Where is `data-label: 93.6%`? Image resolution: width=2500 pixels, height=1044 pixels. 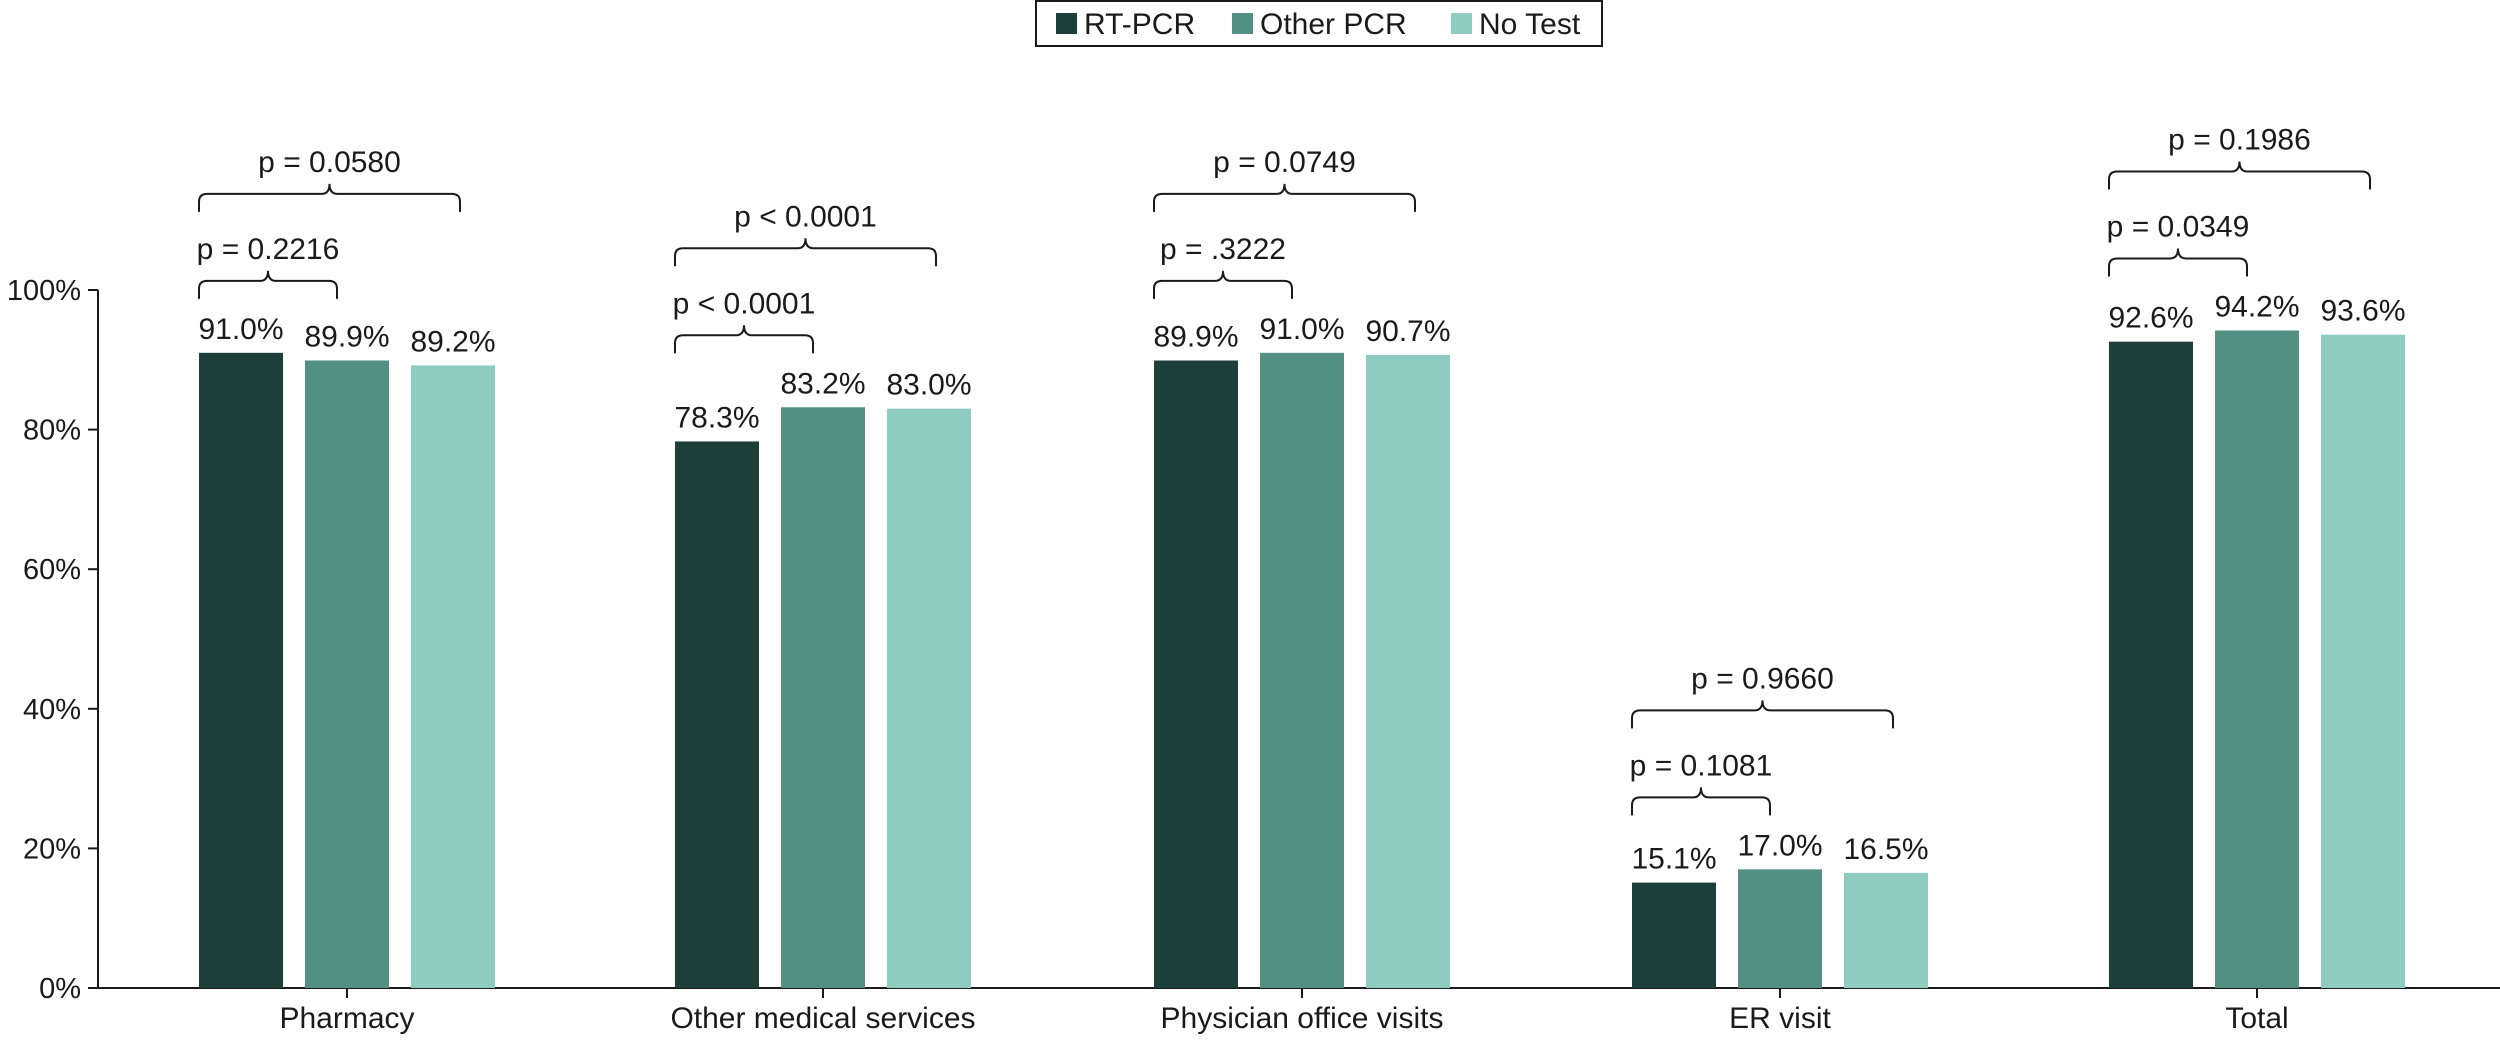
data-label: 93.6% is located at coordinates (2362, 311).